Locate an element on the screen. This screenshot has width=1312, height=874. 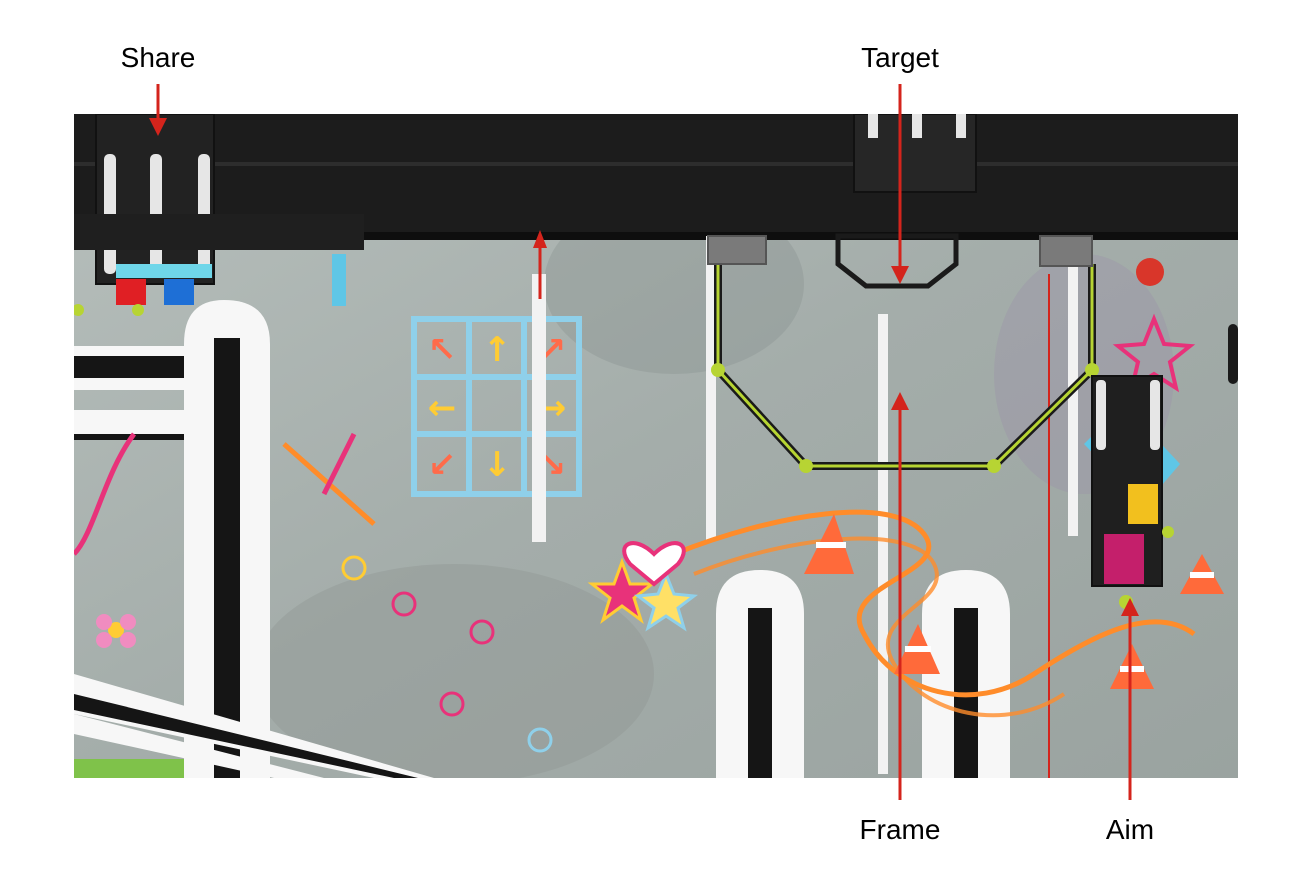
share-label: Share is located at coordinates (158, 57).